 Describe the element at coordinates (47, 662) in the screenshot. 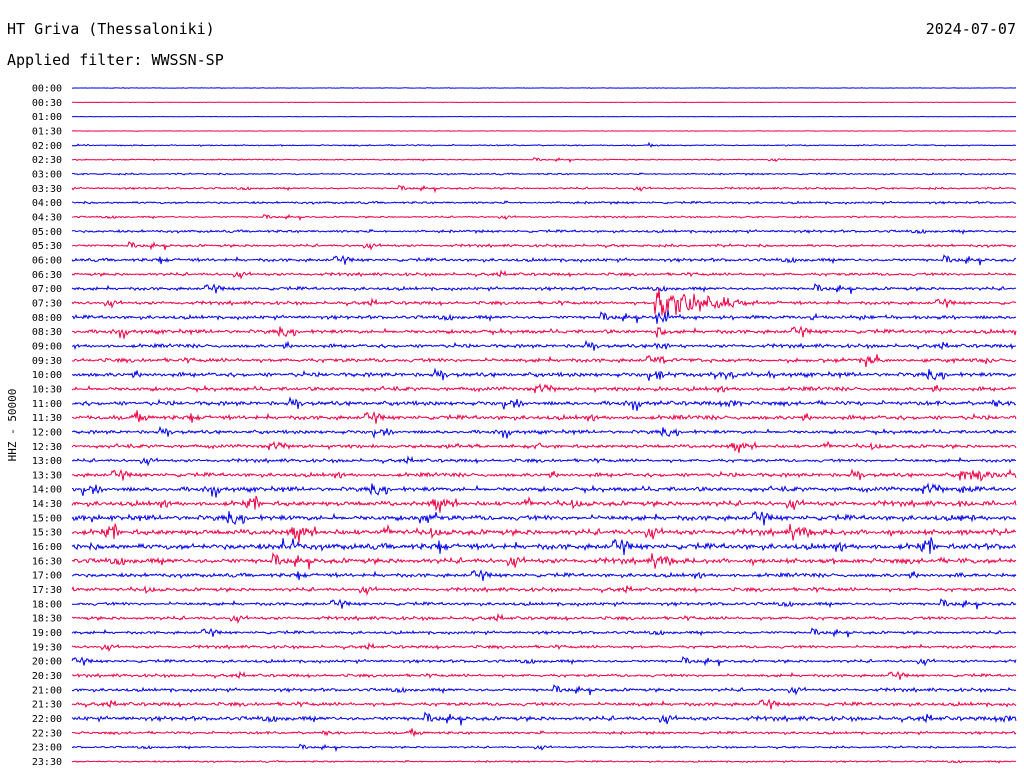

I see `time-tick-label: 20:00` at that location.